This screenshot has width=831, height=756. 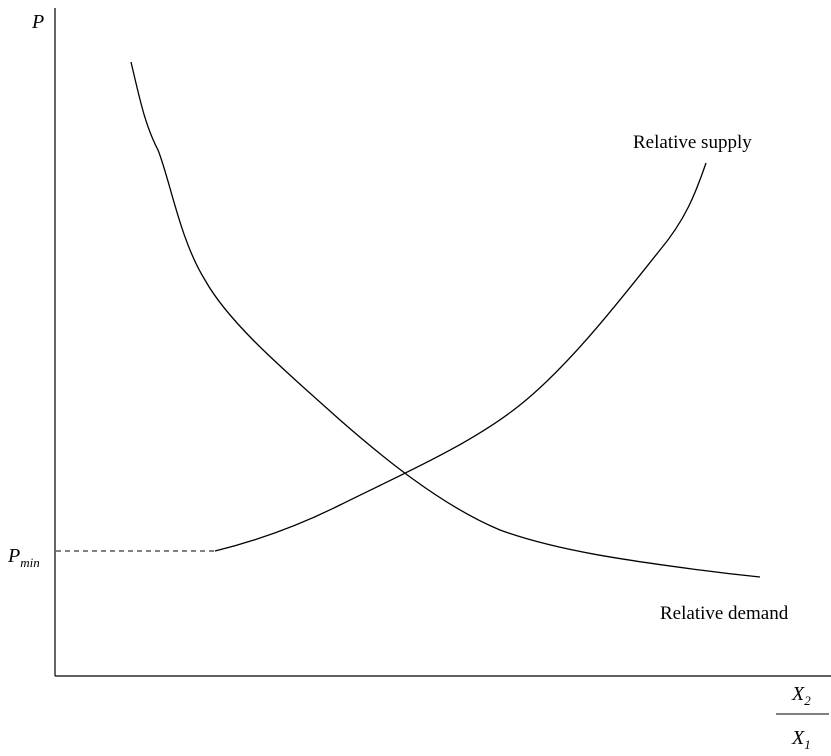 I want to click on supply-label: Relative supply, so click(x=692, y=142).